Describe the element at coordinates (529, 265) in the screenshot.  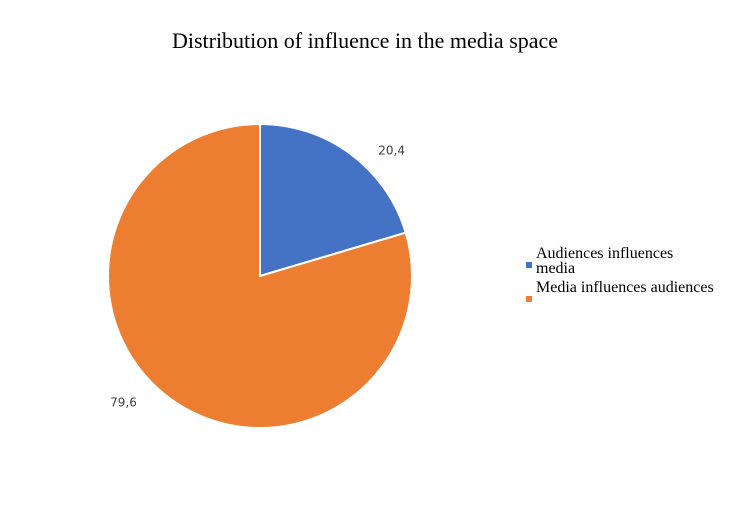
I see `legend-swatch-audiences-influences-media` at that location.